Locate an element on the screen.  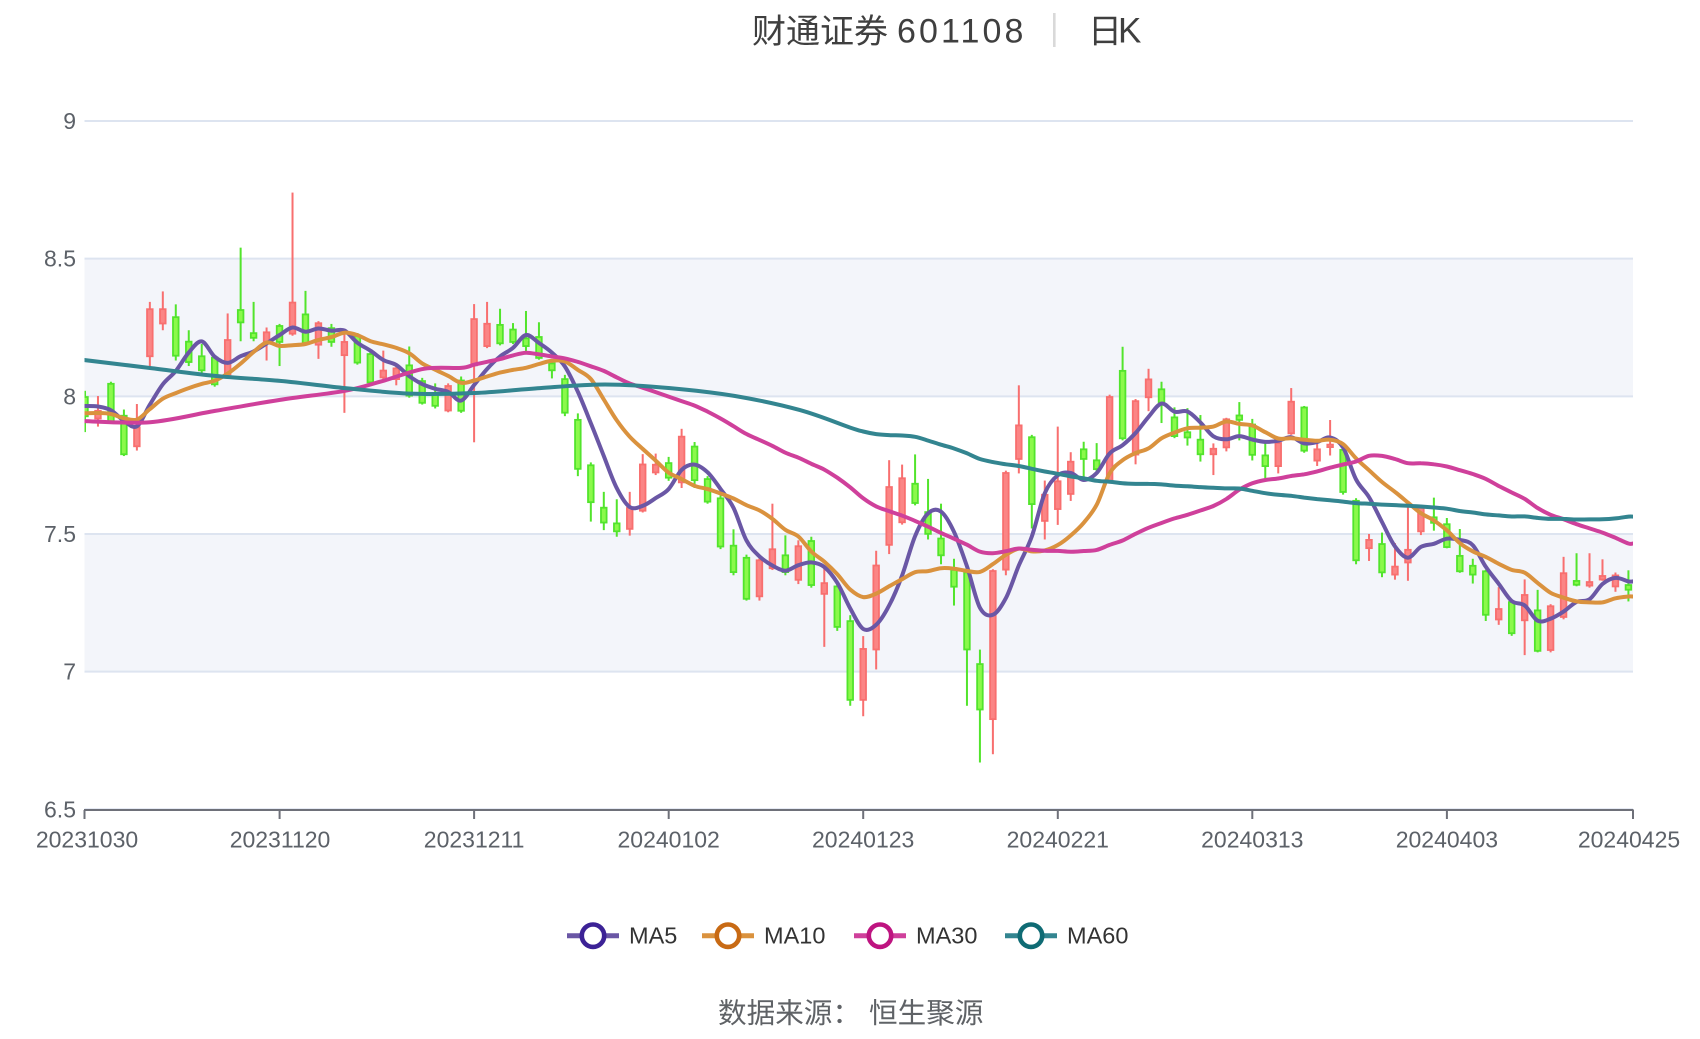
svg-text: 7 is located at coordinates (69, 672).